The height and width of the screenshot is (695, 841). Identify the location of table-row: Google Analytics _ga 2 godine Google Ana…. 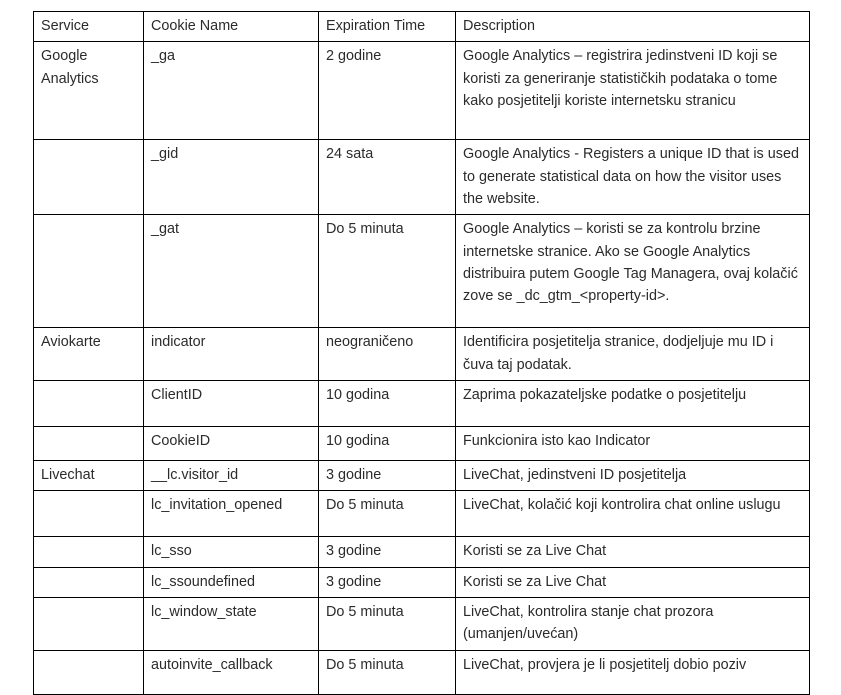
(421, 91).